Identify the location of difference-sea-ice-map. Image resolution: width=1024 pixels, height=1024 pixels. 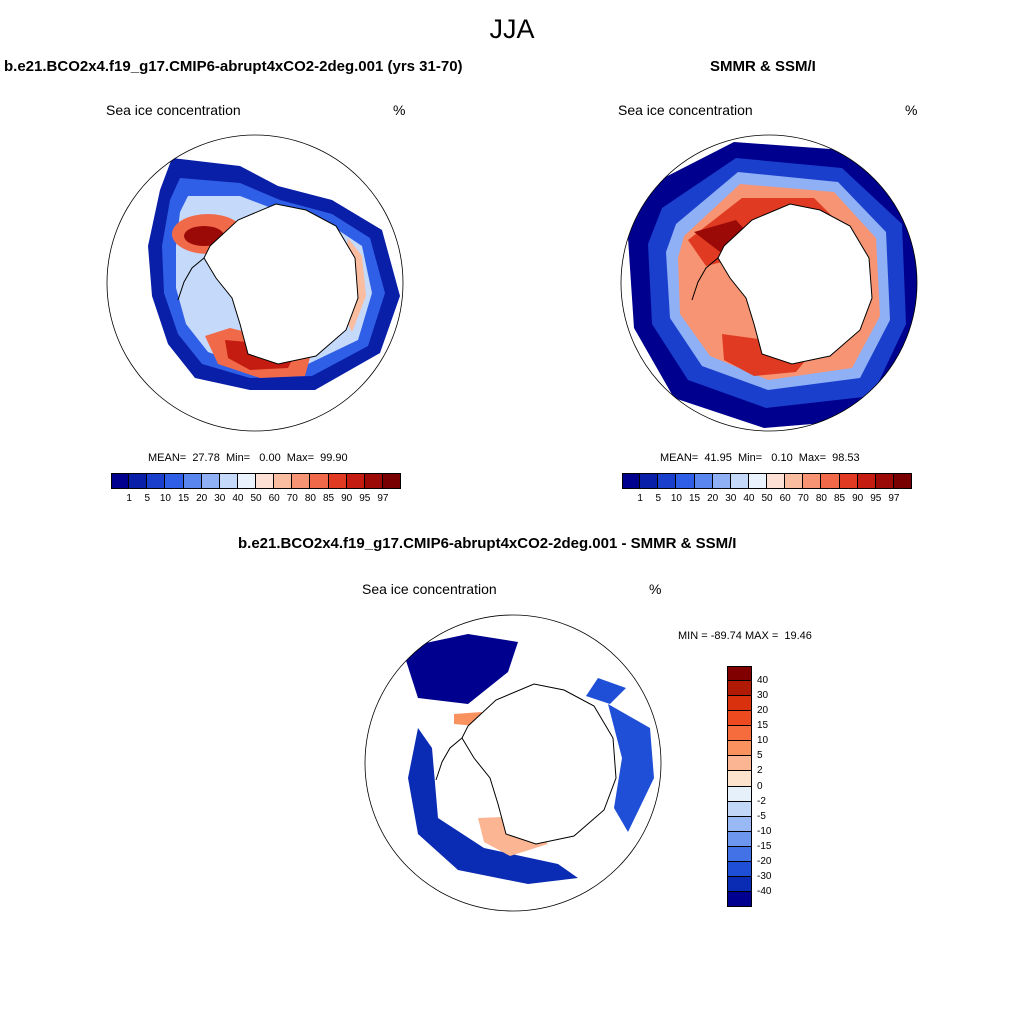
(513, 763).